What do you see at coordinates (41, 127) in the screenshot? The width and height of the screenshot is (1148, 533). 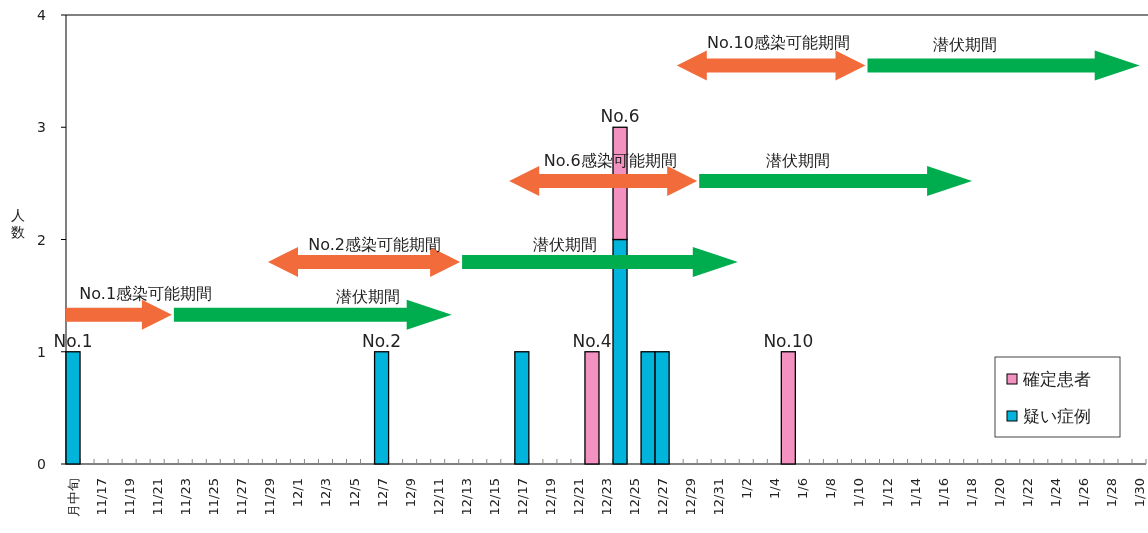 I see `y-tick-label: 3` at bounding box center [41, 127].